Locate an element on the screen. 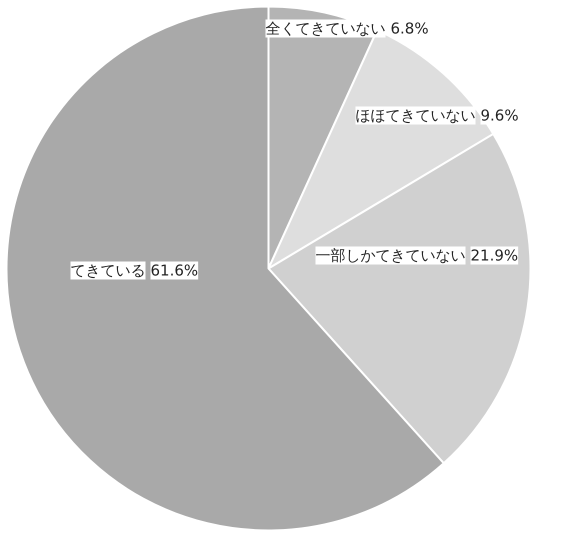 The height and width of the screenshot is (533, 587). legend-label: てきている is located at coordinates (108, 271).